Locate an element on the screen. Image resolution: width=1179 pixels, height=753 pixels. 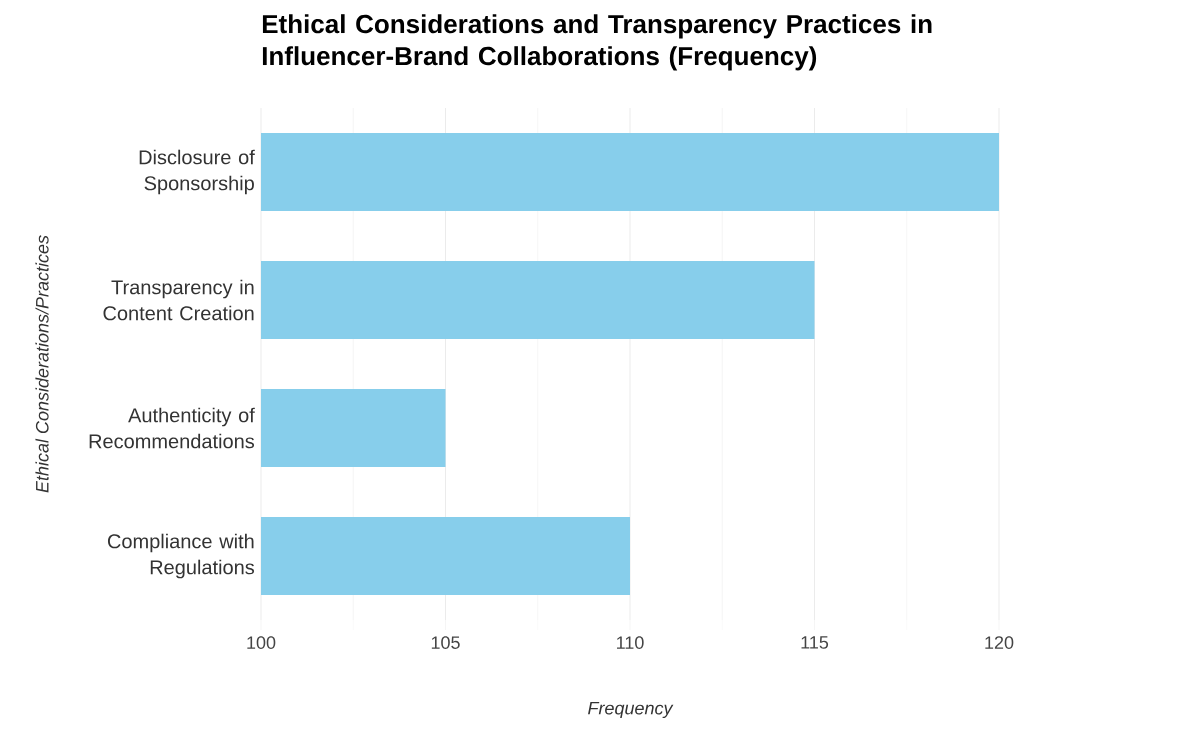
y-tick-label: Authenticity of Recommendations is located at coordinates (172, 428).